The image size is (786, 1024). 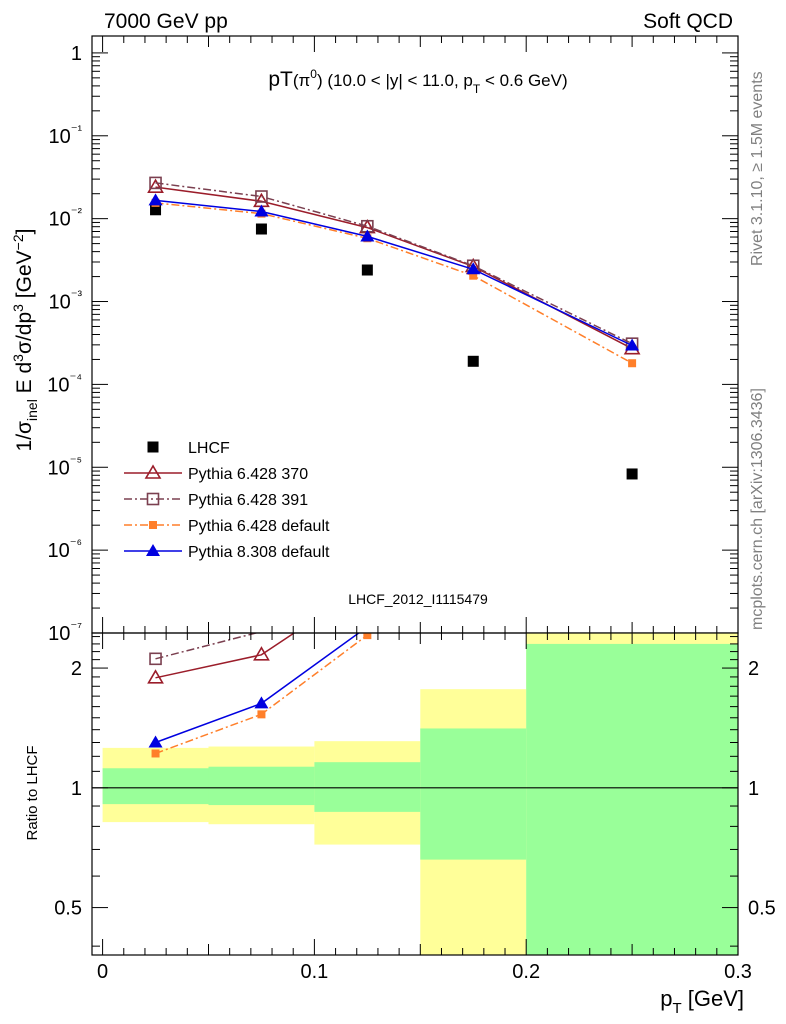 I want to click on y-tick-label: 10⁻⁵, so click(x=64, y=466).